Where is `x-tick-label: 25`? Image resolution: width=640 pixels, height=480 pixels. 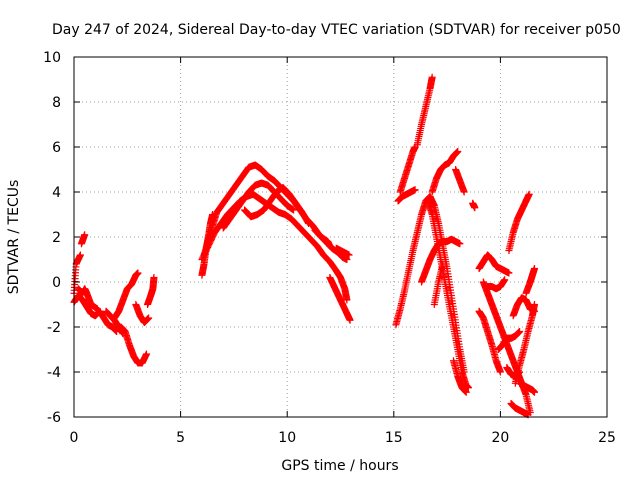 x-tick-label: 25 is located at coordinates (607, 438).